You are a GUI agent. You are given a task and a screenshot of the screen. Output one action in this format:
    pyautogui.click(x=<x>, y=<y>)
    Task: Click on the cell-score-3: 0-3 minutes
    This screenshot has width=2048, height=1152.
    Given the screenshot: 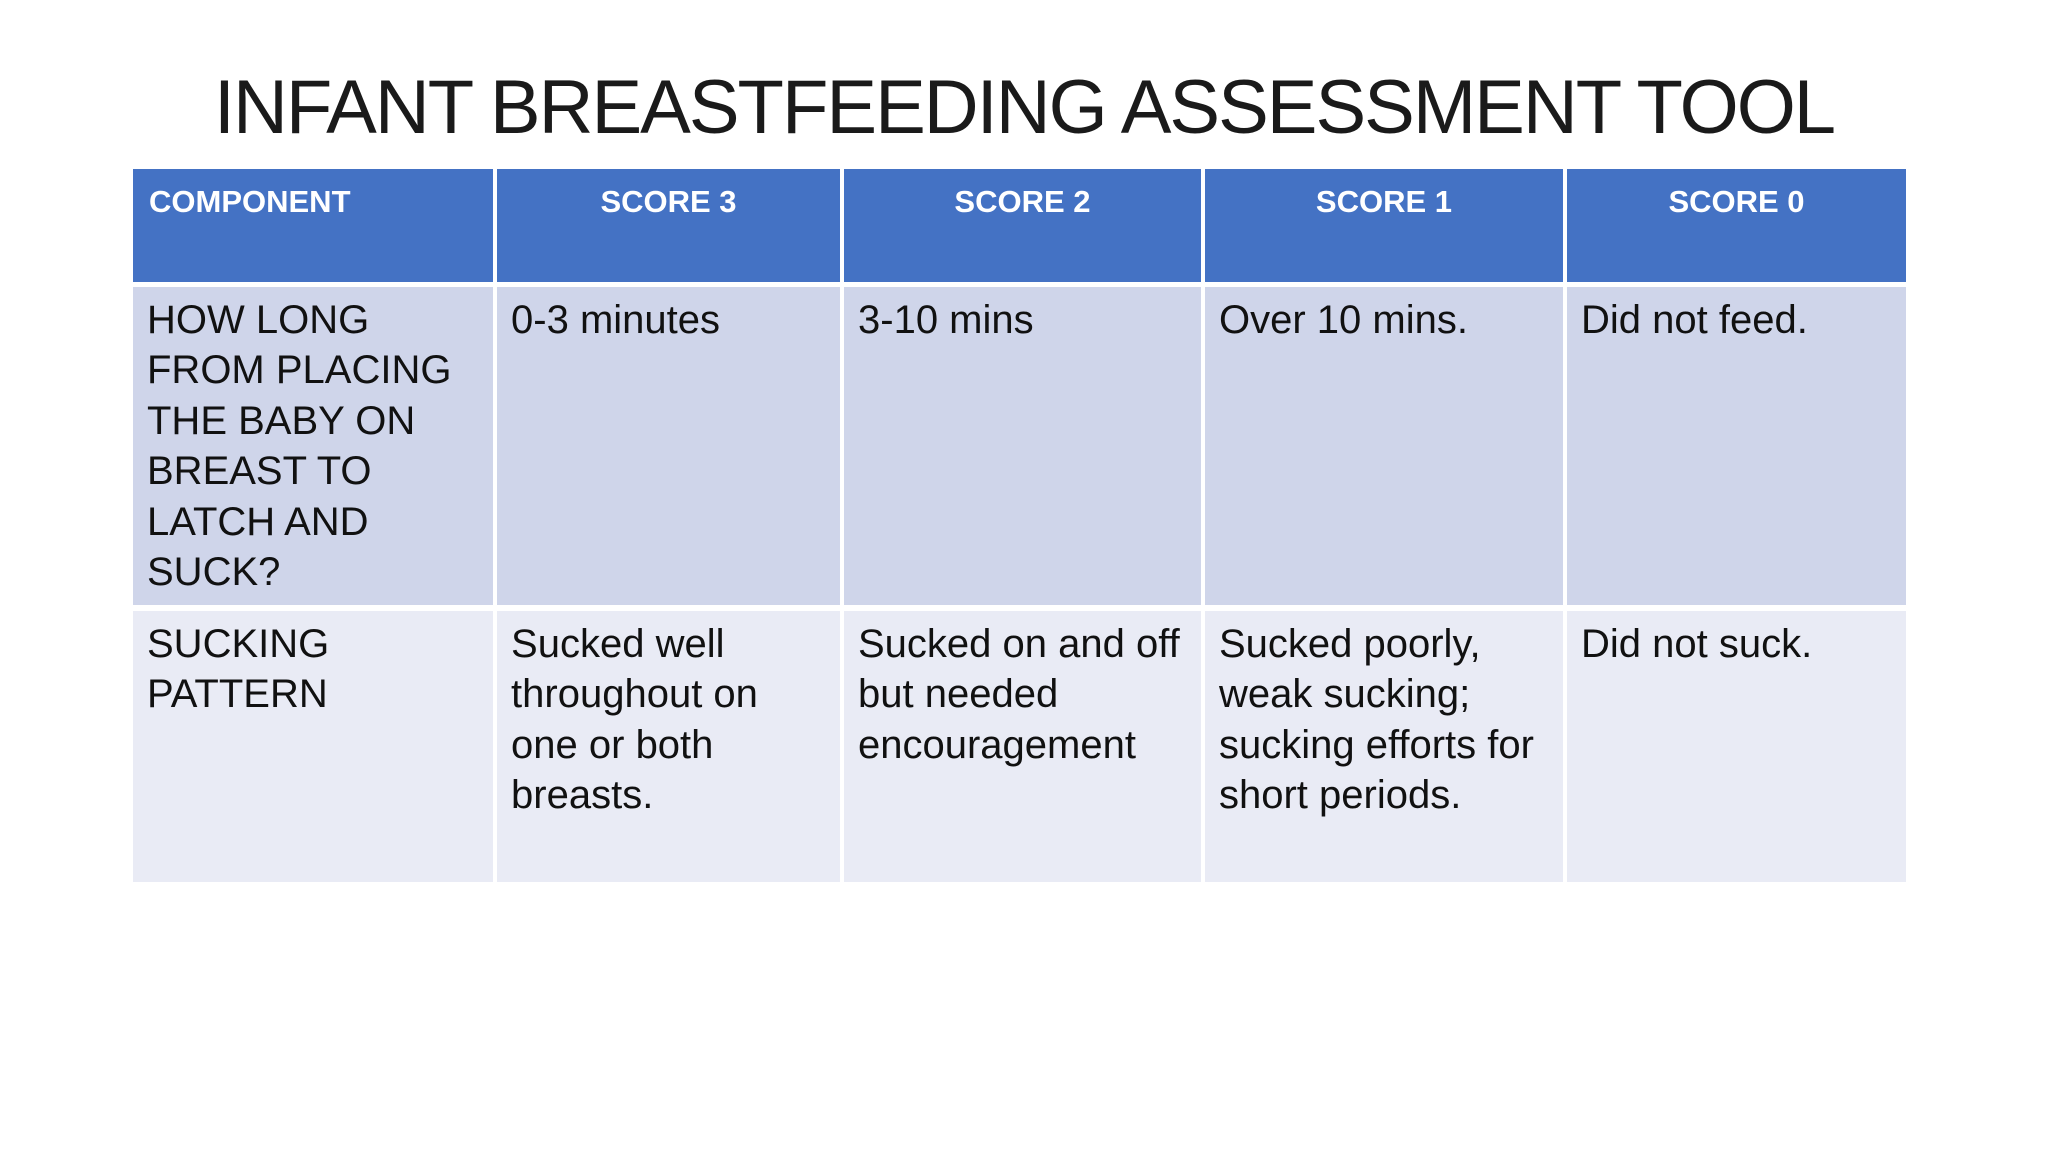 What is the action you would take?
    pyautogui.click(x=669, y=447)
    